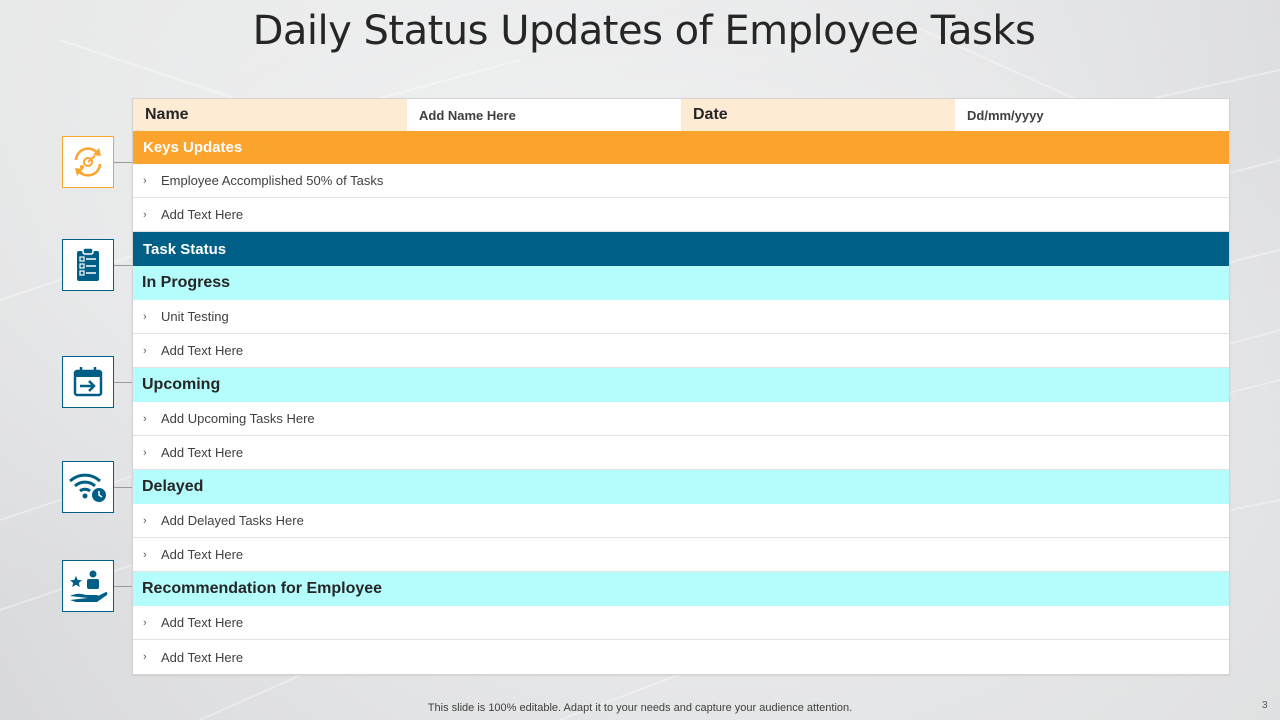 This screenshot has width=1280, height=720. What do you see at coordinates (681, 181) in the screenshot?
I see `list-item: › Employee Accomplished 50% of Tasks` at bounding box center [681, 181].